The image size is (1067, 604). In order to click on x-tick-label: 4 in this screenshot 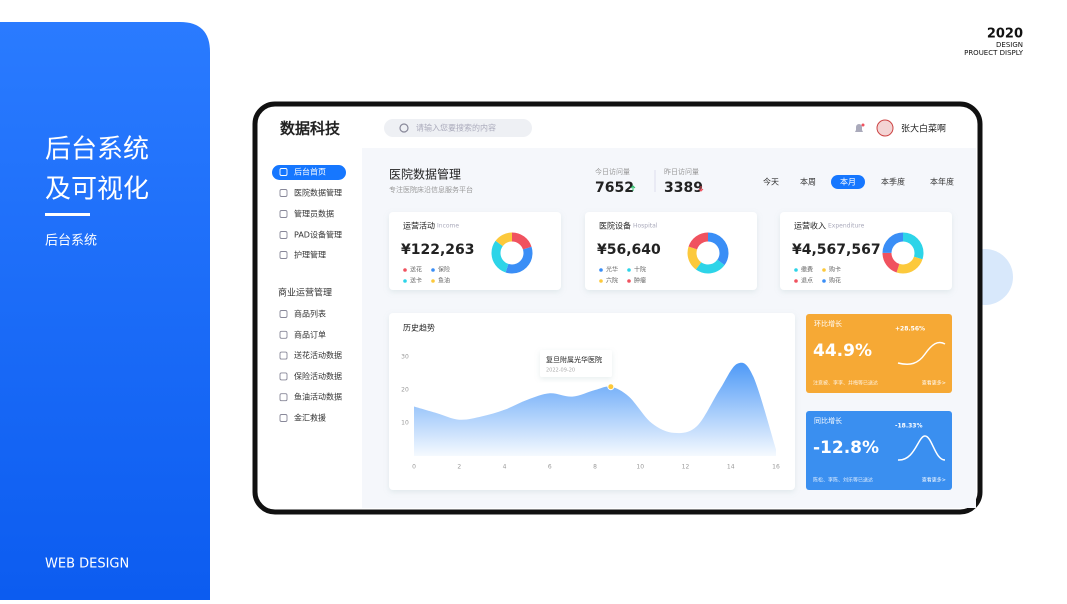, I will do `click(505, 467)`.